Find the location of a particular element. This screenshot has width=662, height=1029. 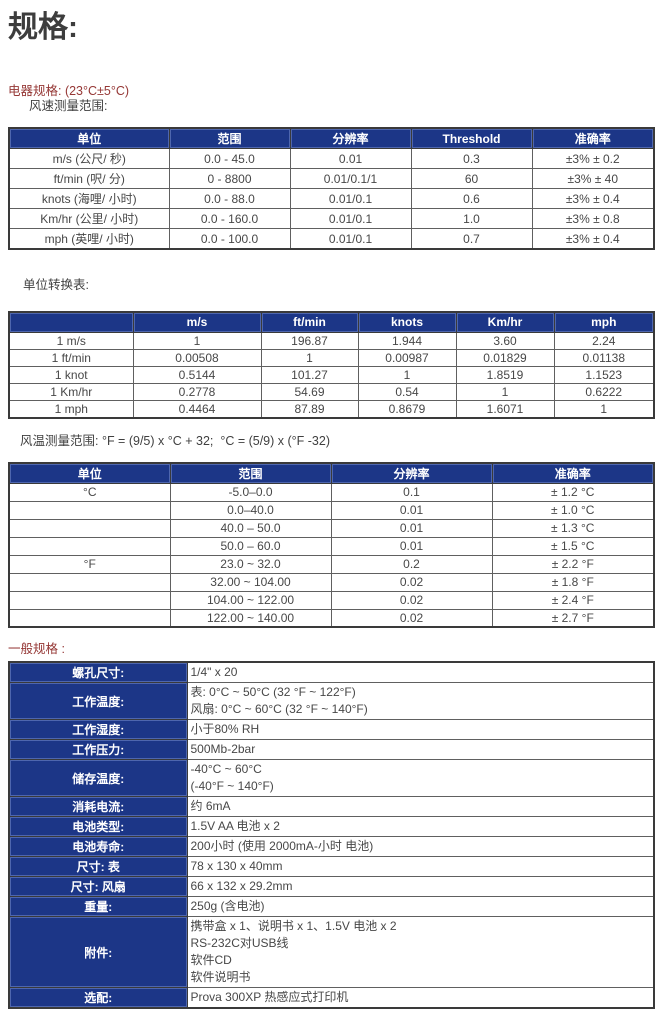

table-cell: m/s (公尺/ 秒) is located at coordinates (89, 158).